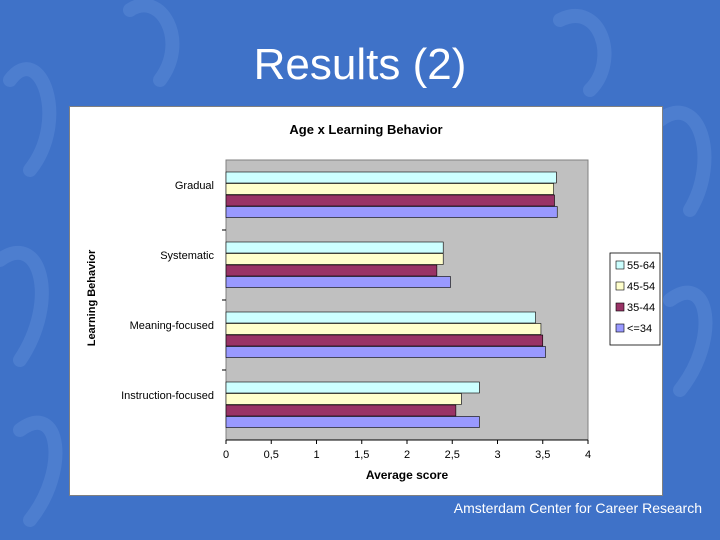 The height and width of the screenshot is (540, 720). I want to click on bar-45-54-Gradual, so click(389, 189).